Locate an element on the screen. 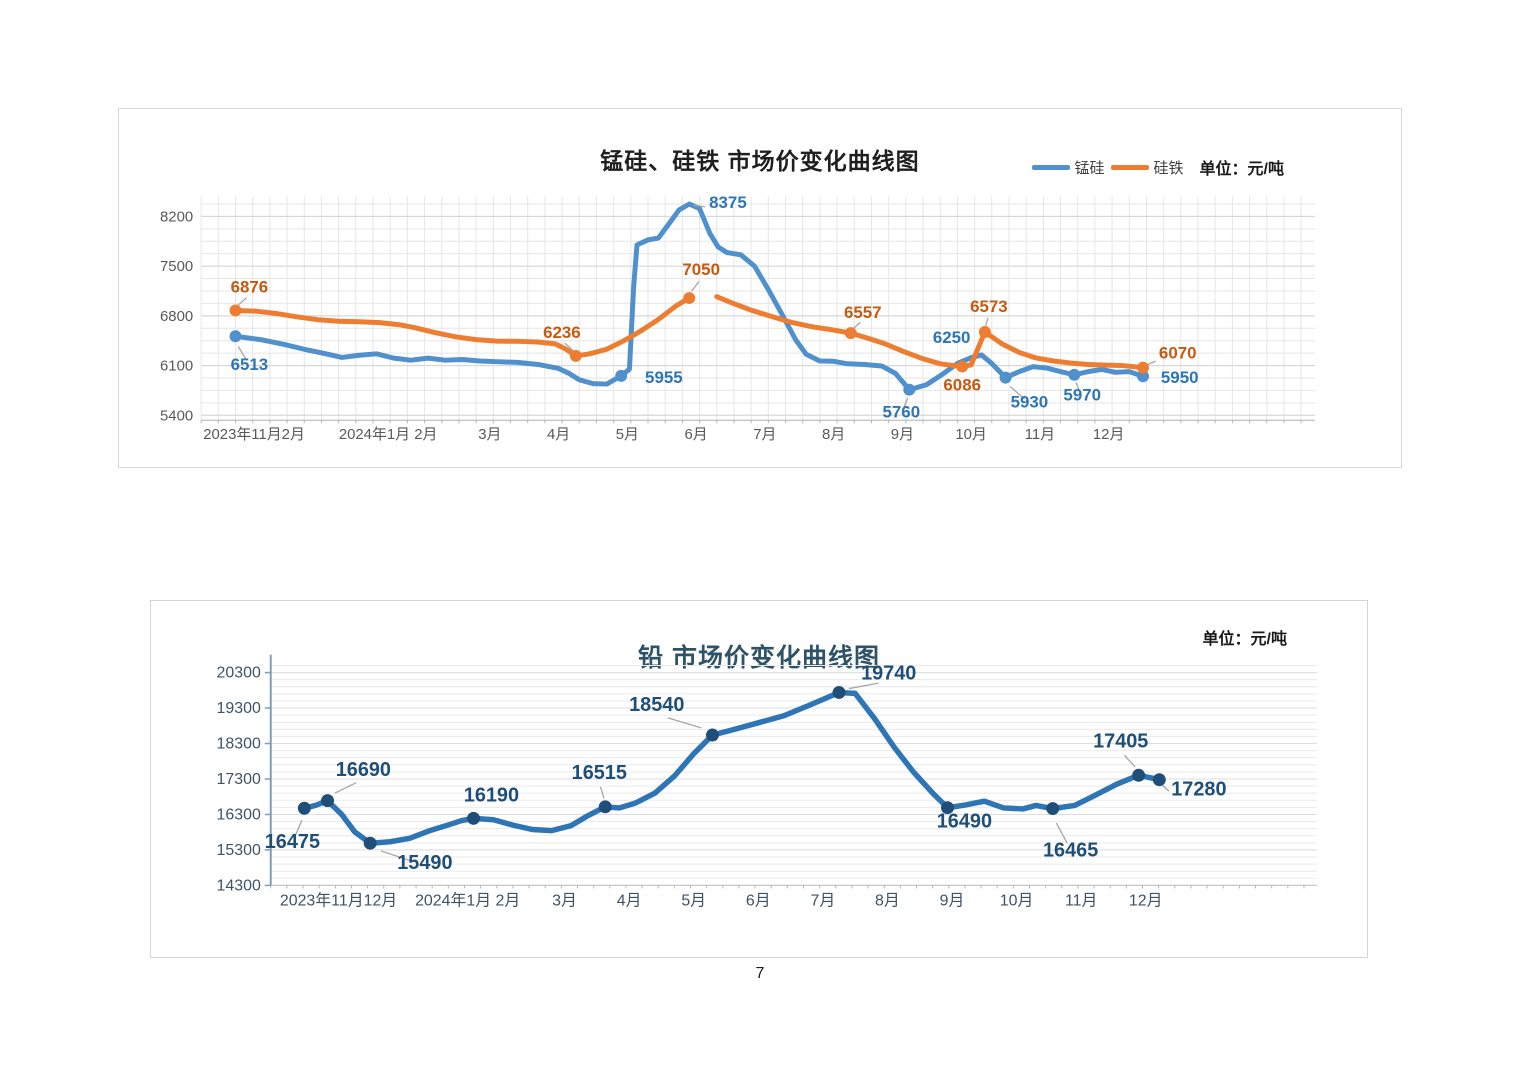  svg-text: 14300 is located at coordinates (239, 885).